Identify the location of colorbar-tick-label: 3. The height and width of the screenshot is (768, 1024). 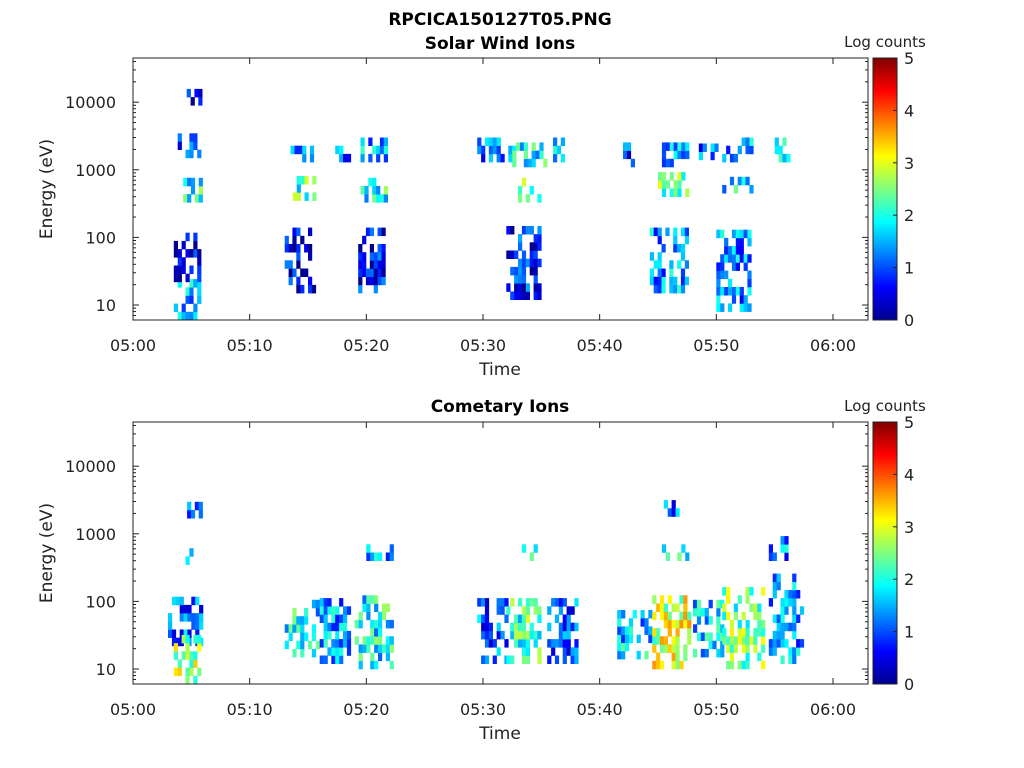
(909, 527).